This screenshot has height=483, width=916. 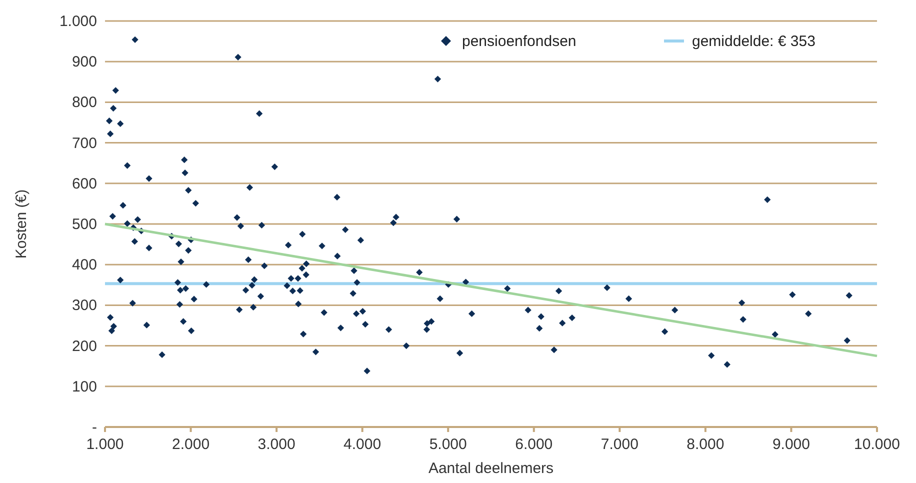 I want to click on y-tick-label: 900, so click(x=84, y=62).